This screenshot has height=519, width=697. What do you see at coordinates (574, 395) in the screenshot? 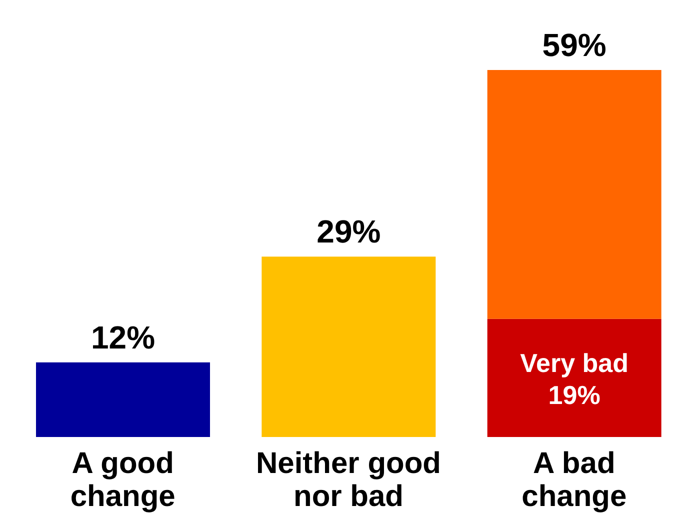
I see `data-label: 19%` at bounding box center [574, 395].